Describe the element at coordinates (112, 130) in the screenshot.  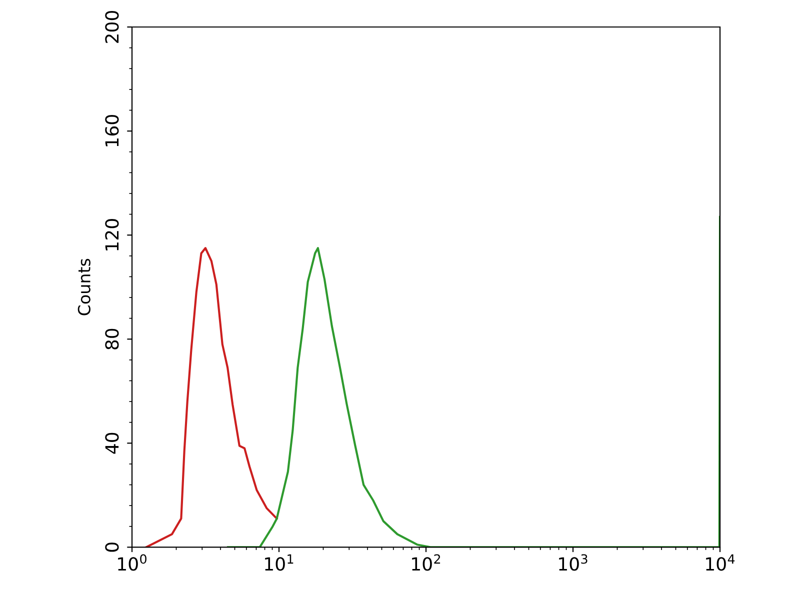
I see `y-tick-label: 160` at that location.